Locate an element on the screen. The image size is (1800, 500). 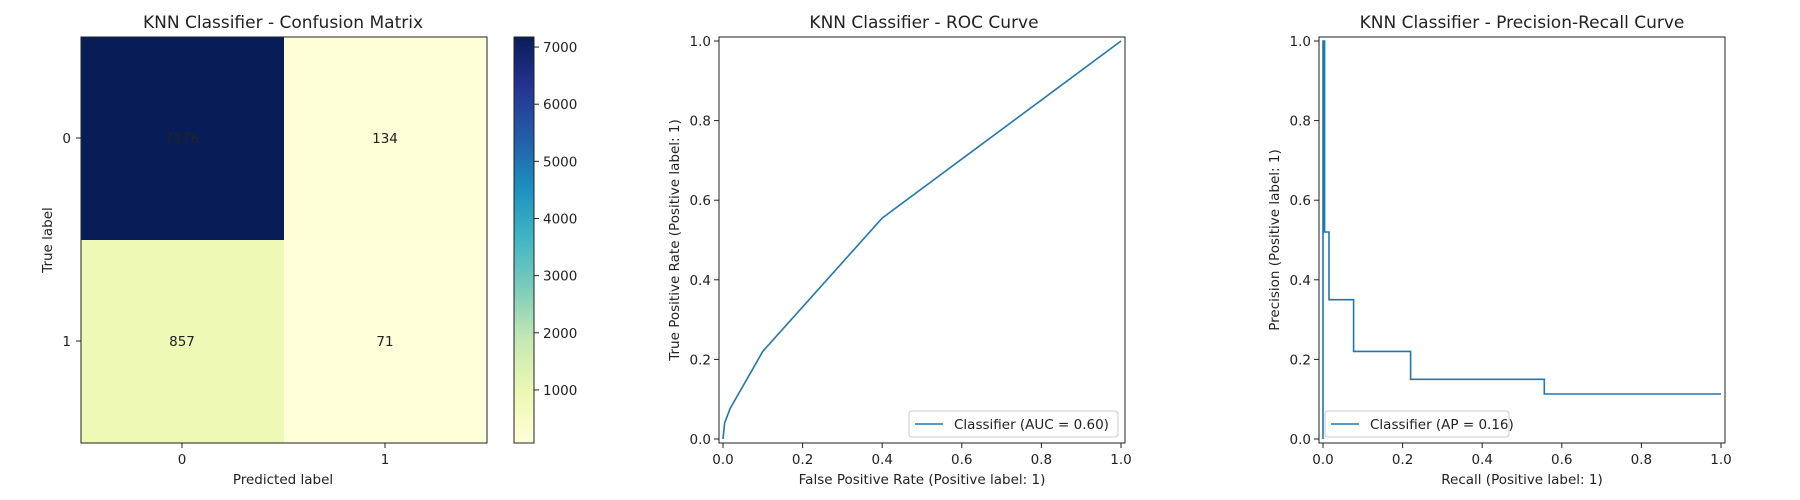
colorbar-tick-label: 4000 is located at coordinates (560, 219).